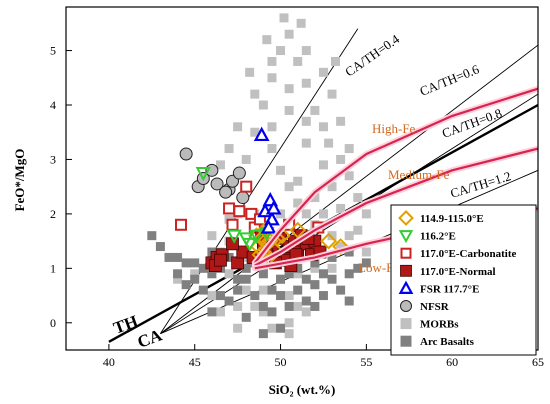 Image resolution: width=550 pixels, height=404 pixels. Describe the element at coordinates (53, 51) in the screenshot. I see `y-tick-label-5: 5` at that location.